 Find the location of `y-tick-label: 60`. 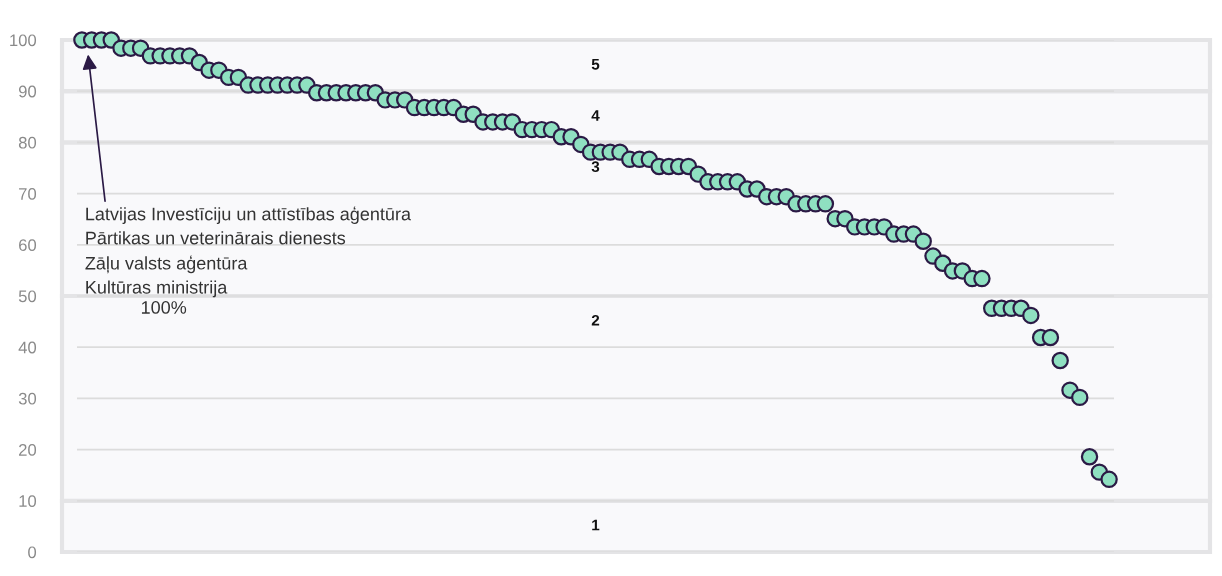

y-tick-label: 60 is located at coordinates (28, 245).